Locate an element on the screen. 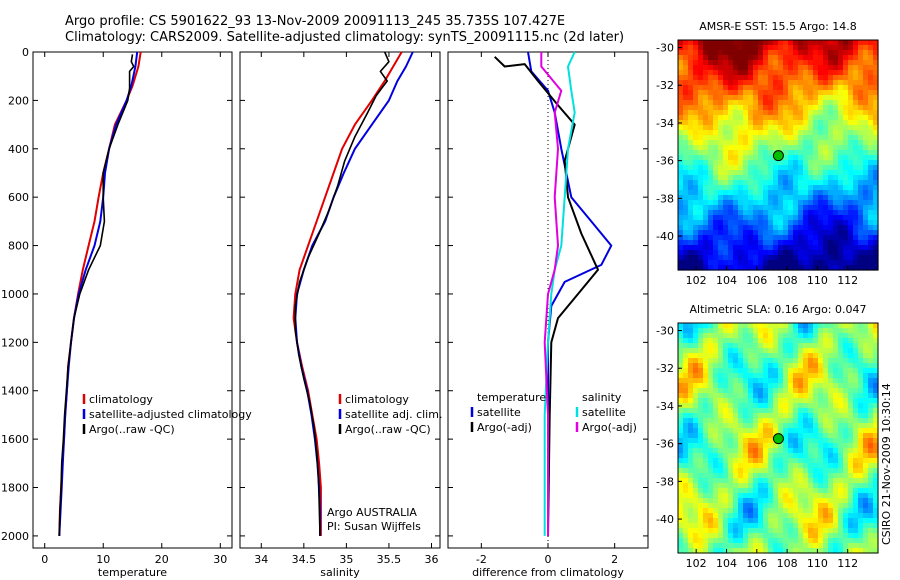 This screenshot has height=580, width=900. side-timestamp-label: CSIRO 21-Nov-2009 10:30:14 is located at coordinates (886, 464).